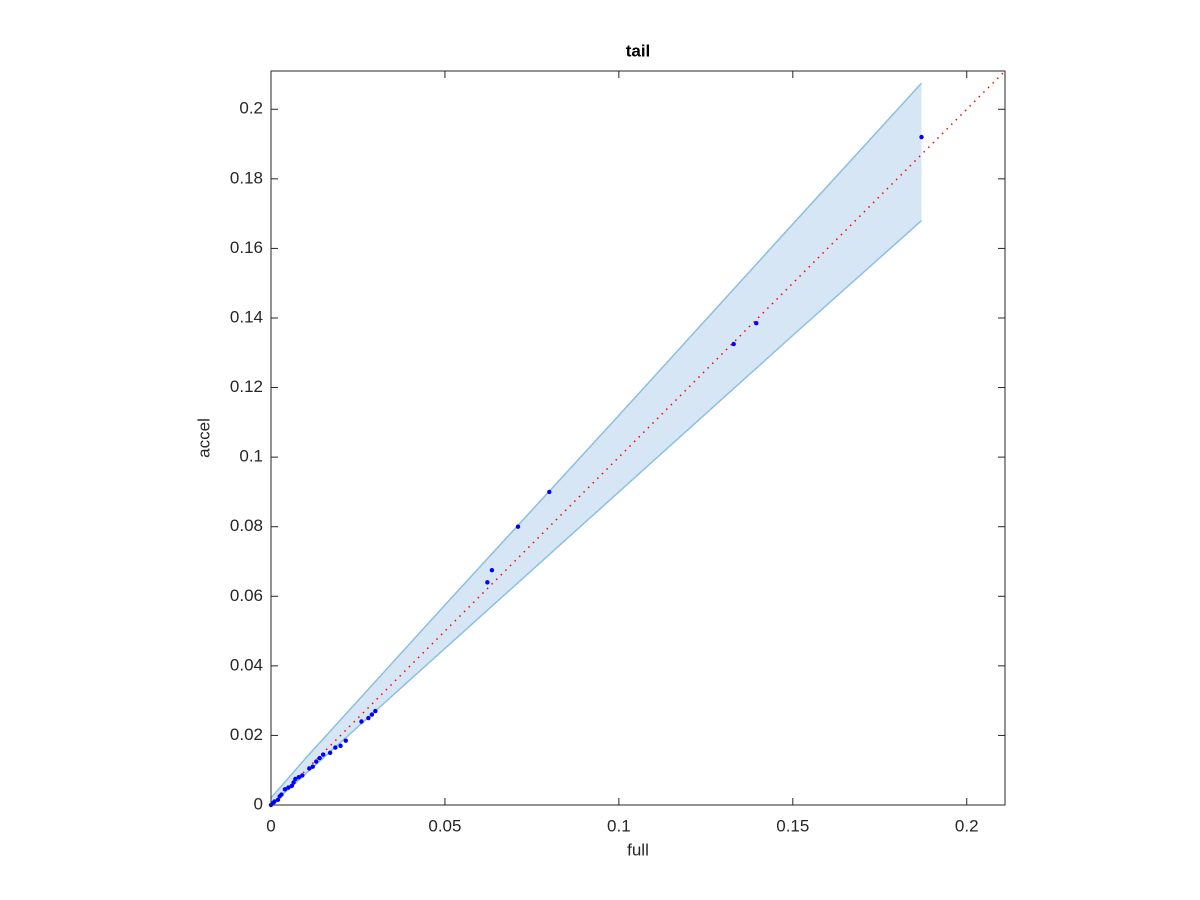  What do you see at coordinates (246, 595) in the screenshot?
I see `y-tick-label: 0.06` at bounding box center [246, 595].